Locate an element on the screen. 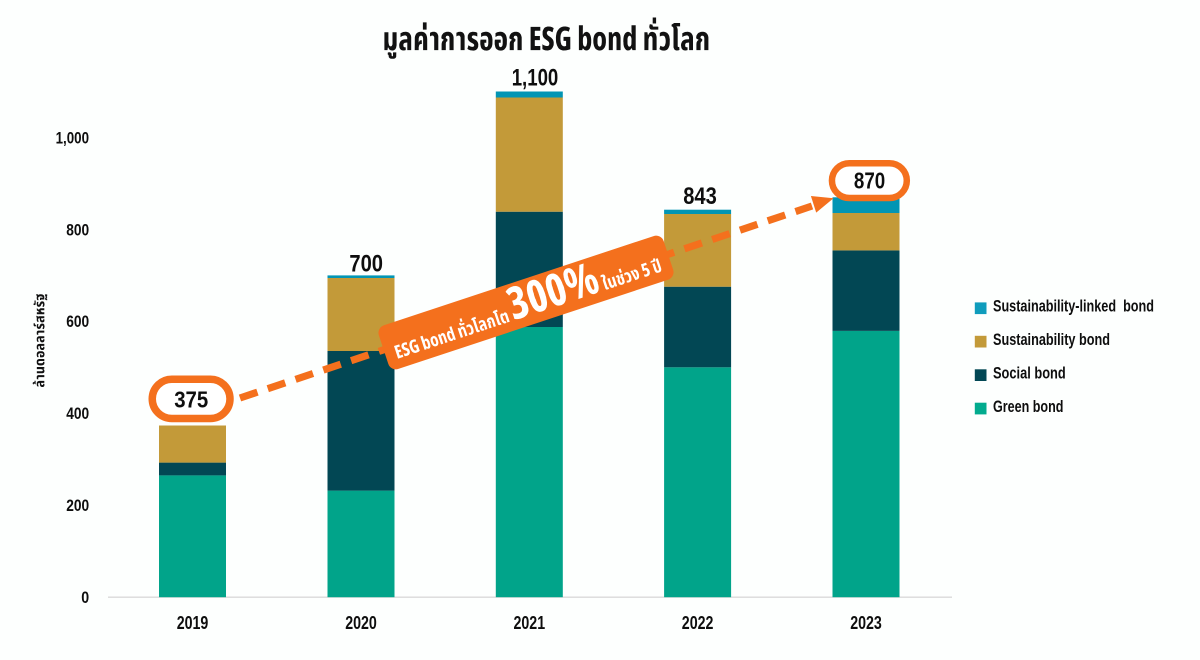 The height and width of the screenshot is (660, 1200). svg-text: Sustainability-linked bond is located at coordinates (1073, 306).